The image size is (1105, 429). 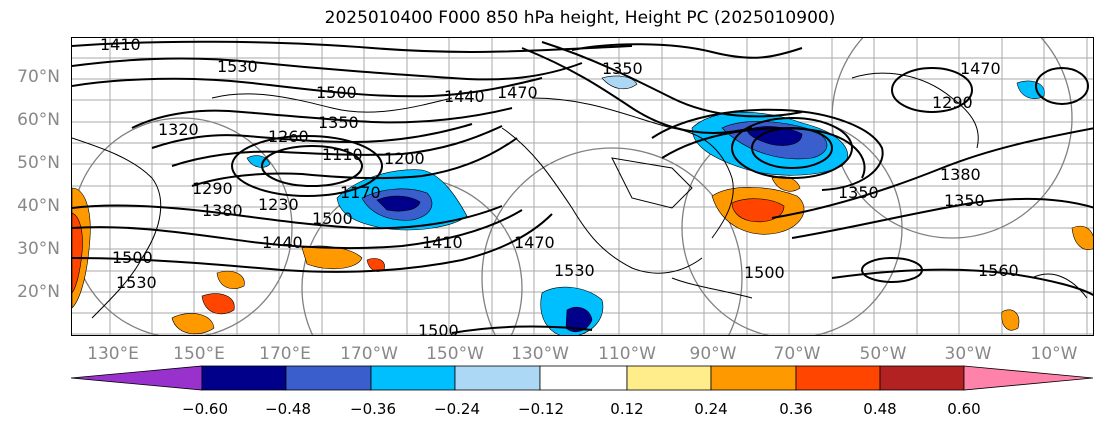 What do you see at coordinates (404, 158) in the screenshot?
I see `contour-label: 1200` at bounding box center [404, 158].